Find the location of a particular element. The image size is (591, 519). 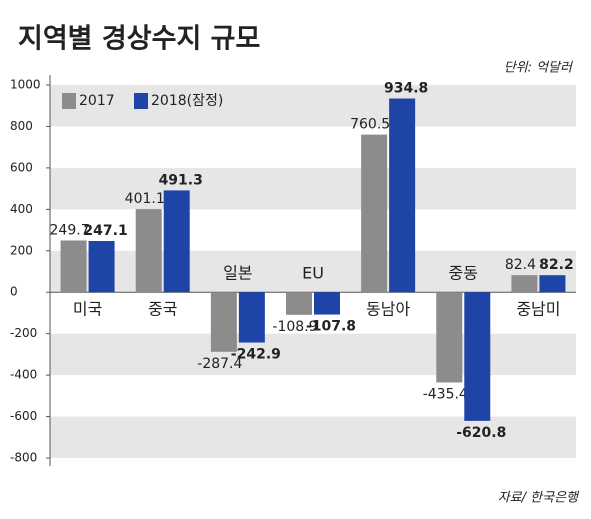

value-label: 401.1 is located at coordinates (145, 199).